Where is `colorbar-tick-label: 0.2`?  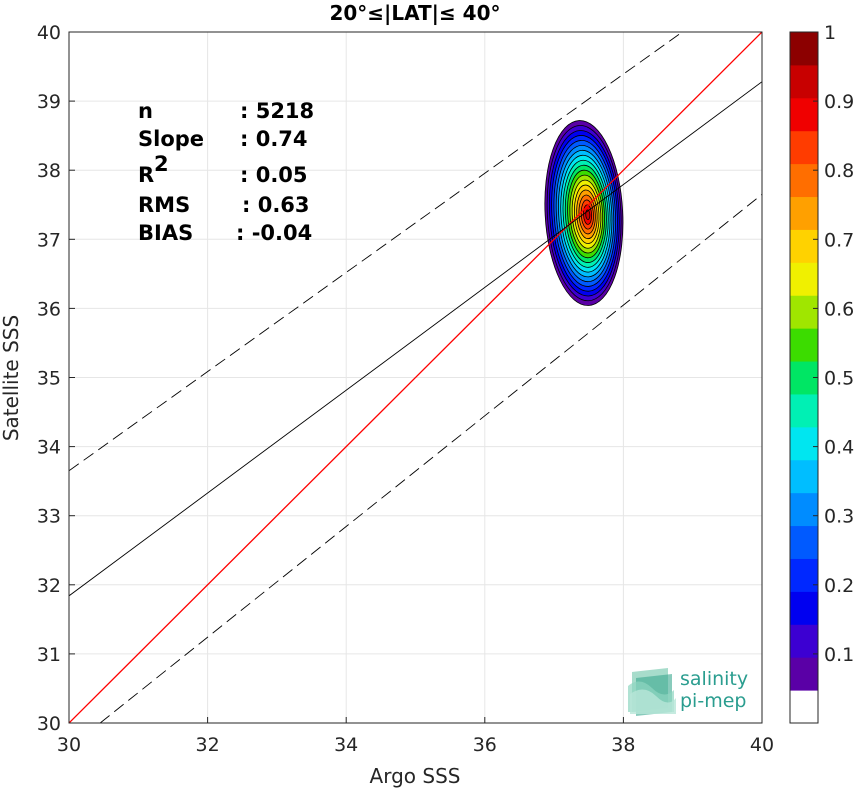 colorbar-tick-label: 0.2 is located at coordinates (839, 586).